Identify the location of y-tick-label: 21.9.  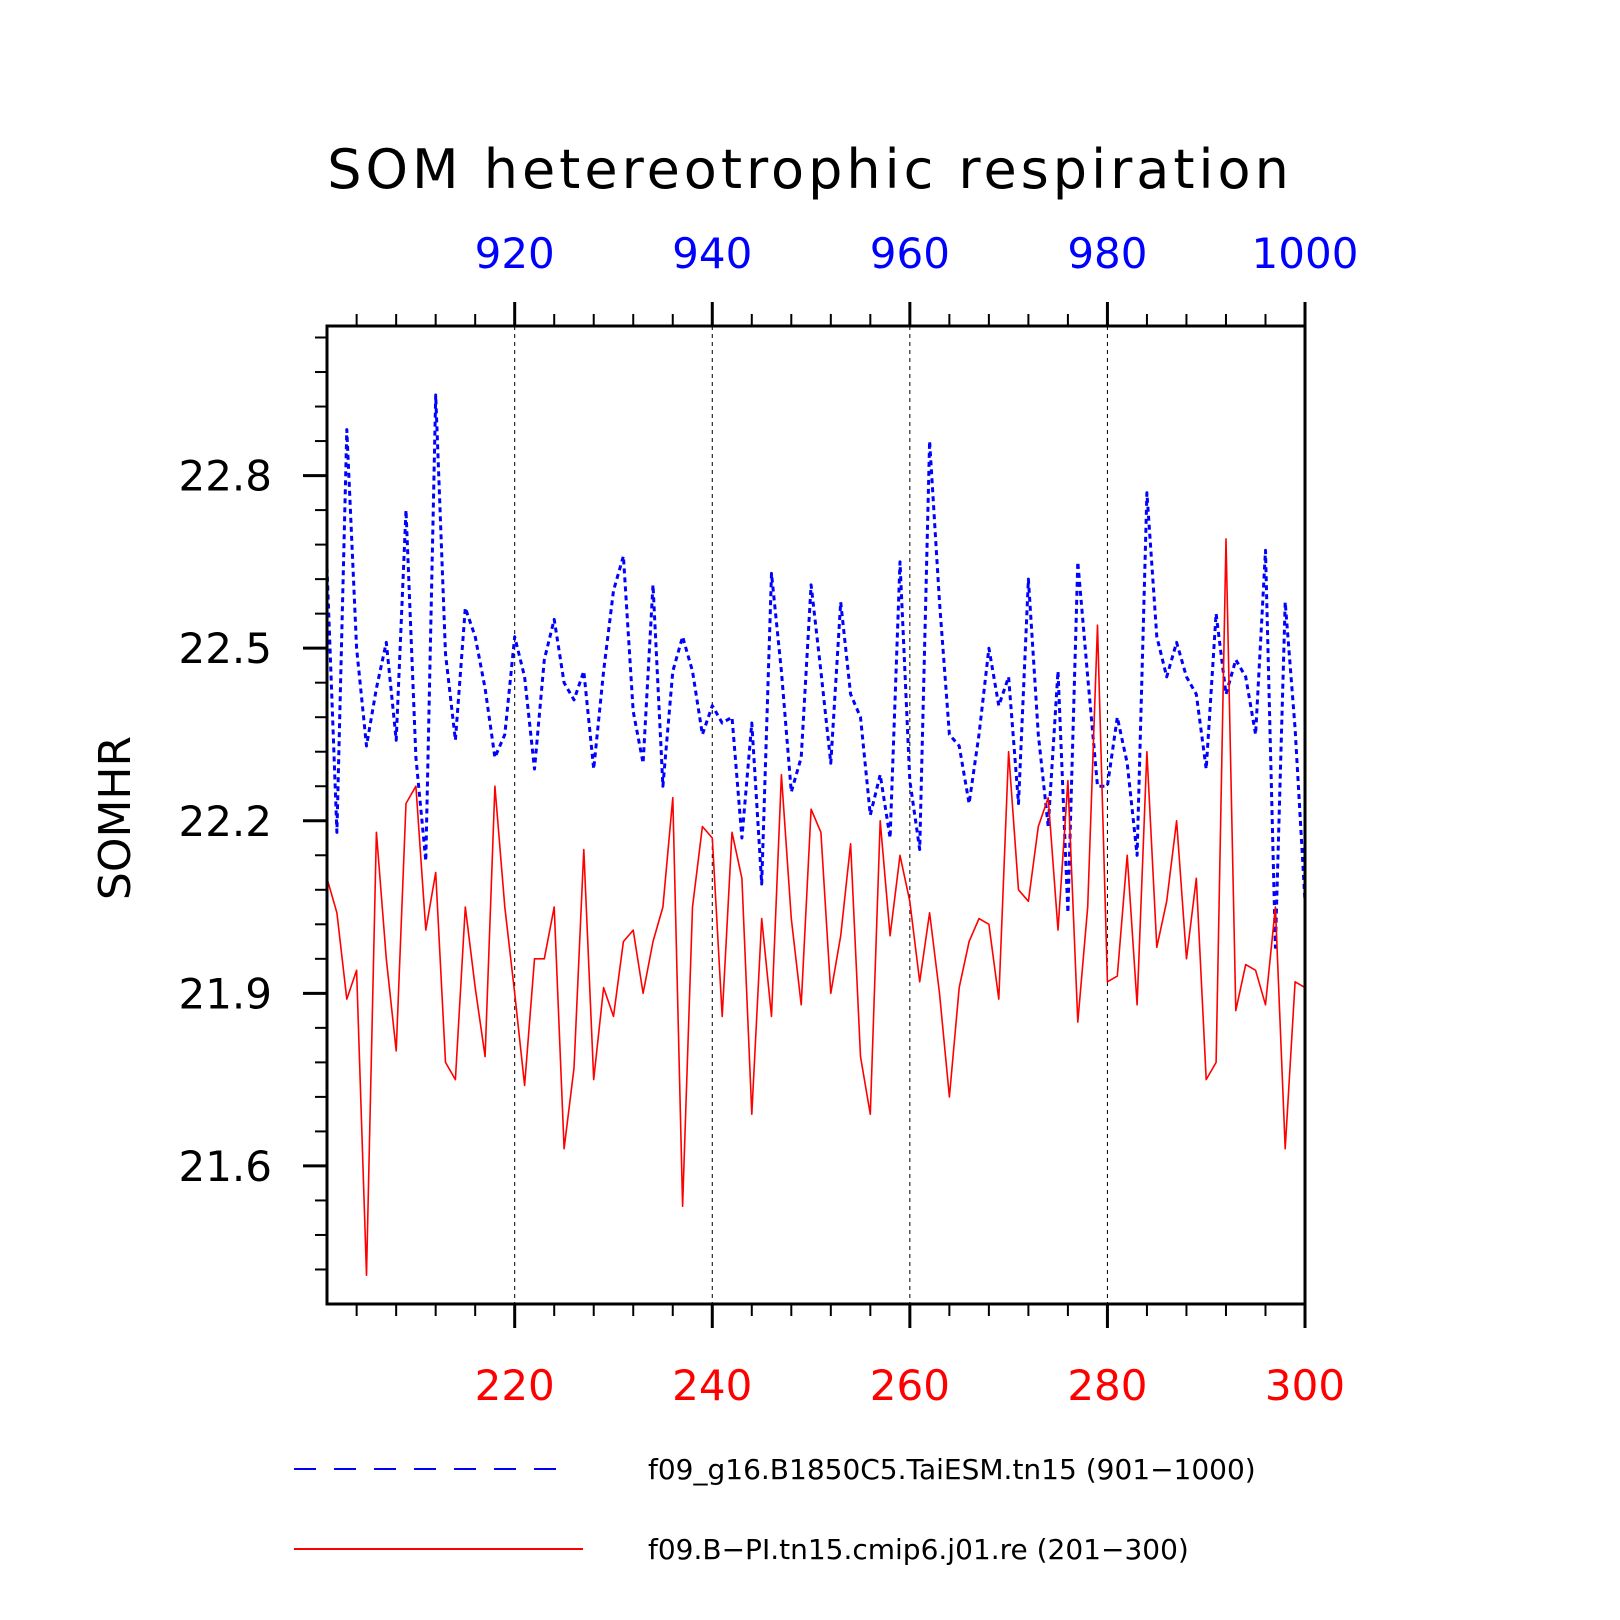
(225, 993).